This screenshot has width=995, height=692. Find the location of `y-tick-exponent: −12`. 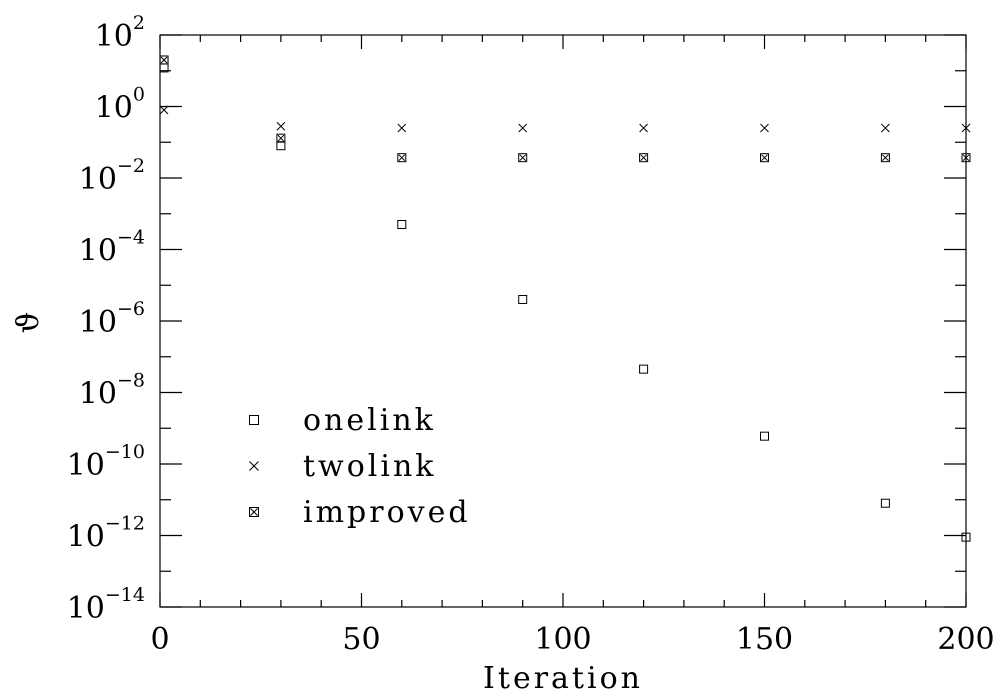

y-tick-exponent: −12 is located at coordinates (125, 524).